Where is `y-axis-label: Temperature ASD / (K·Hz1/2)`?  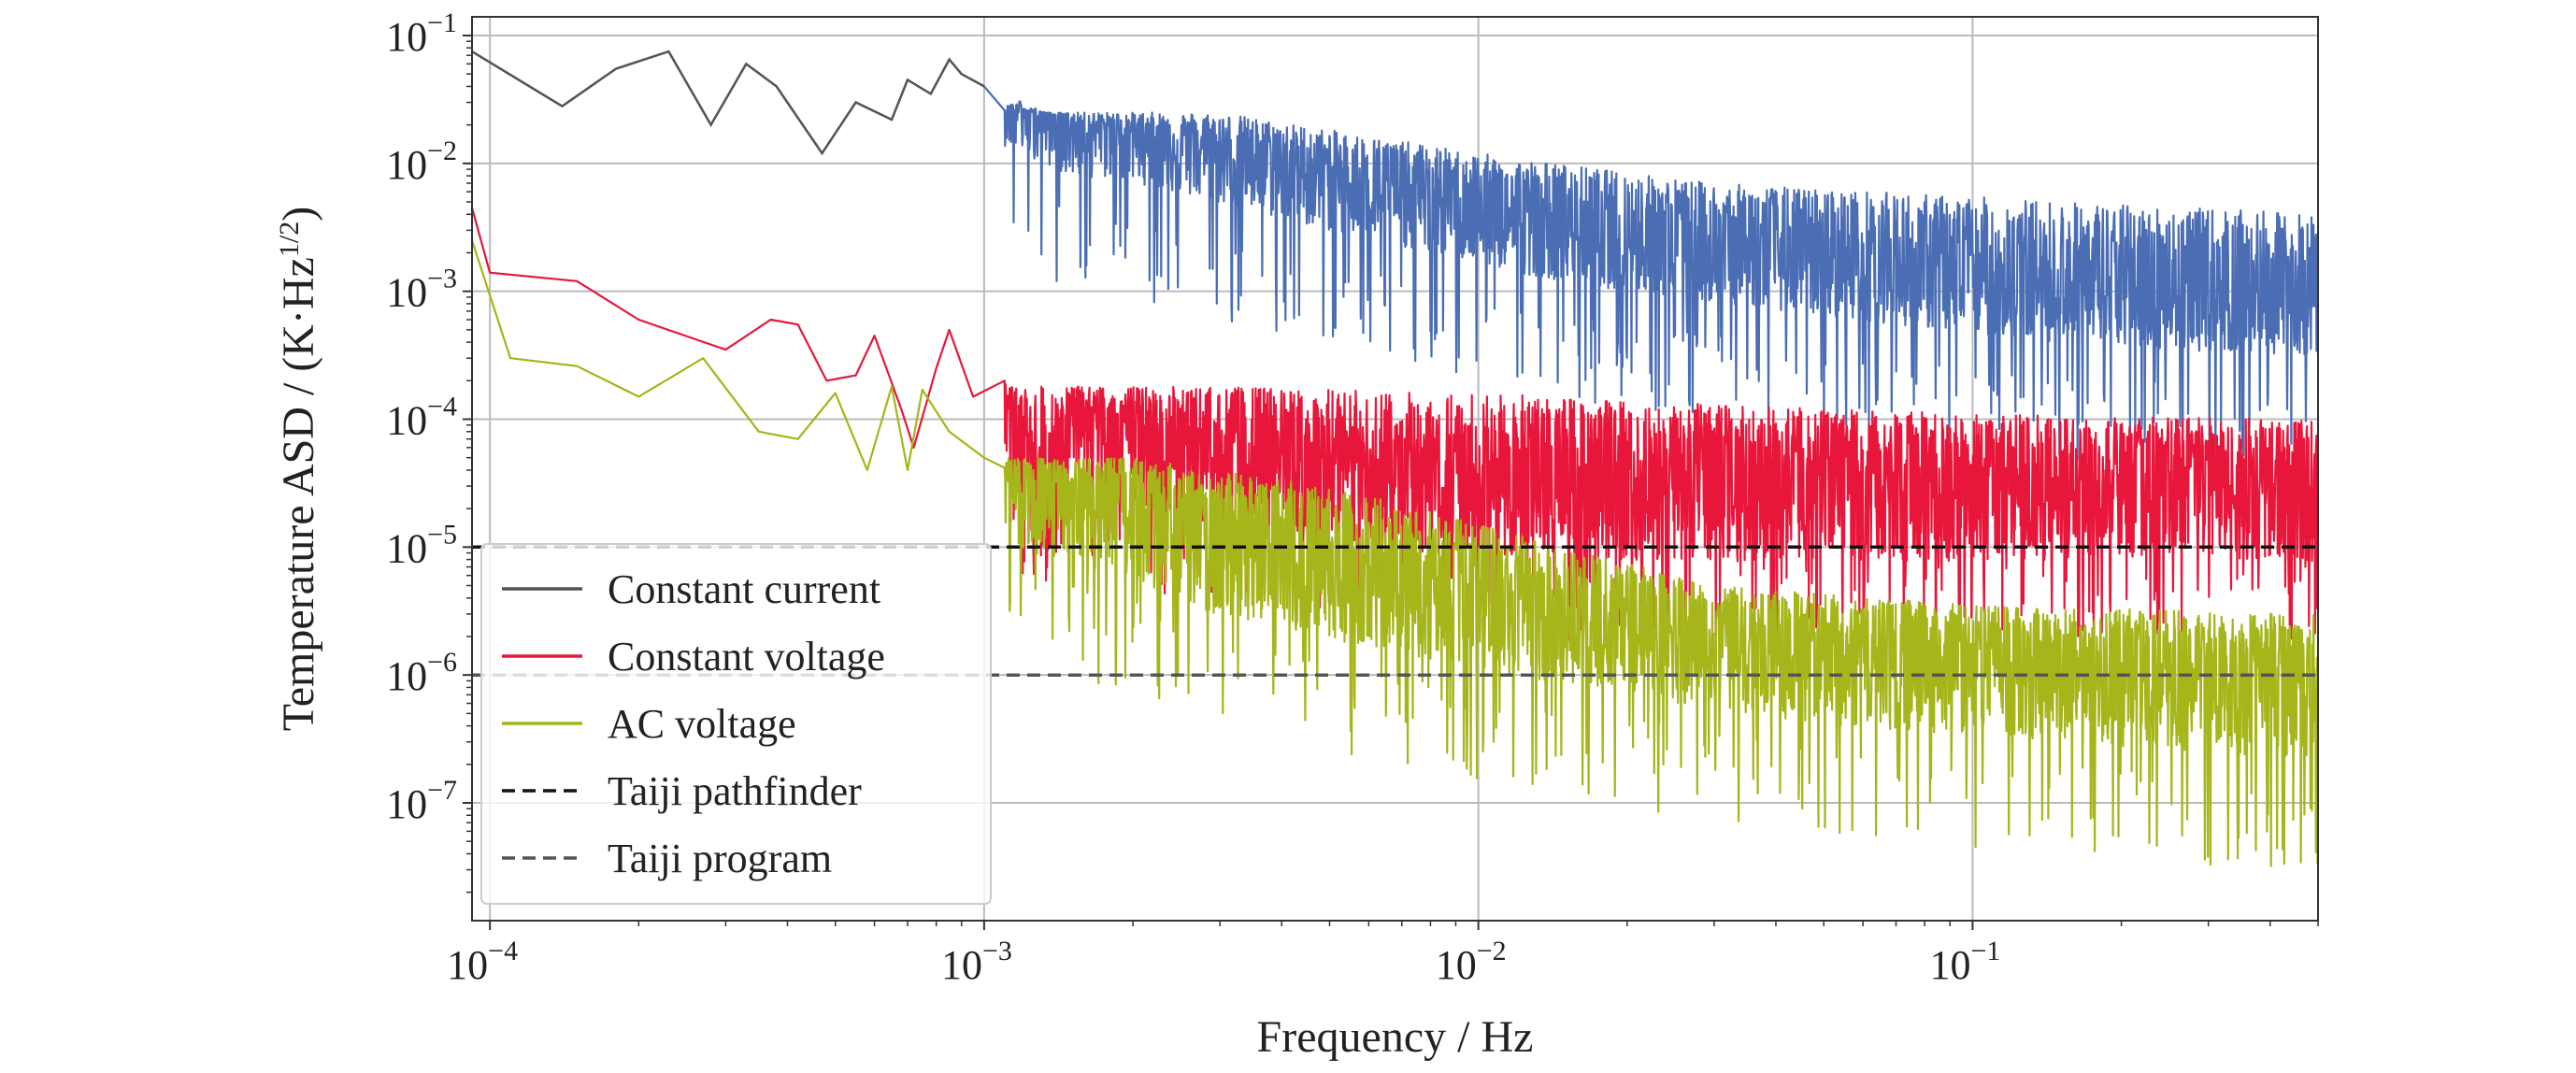
y-axis-label: Temperature ASD / (K·Hz1/2) is located at coordinates (299, 469).